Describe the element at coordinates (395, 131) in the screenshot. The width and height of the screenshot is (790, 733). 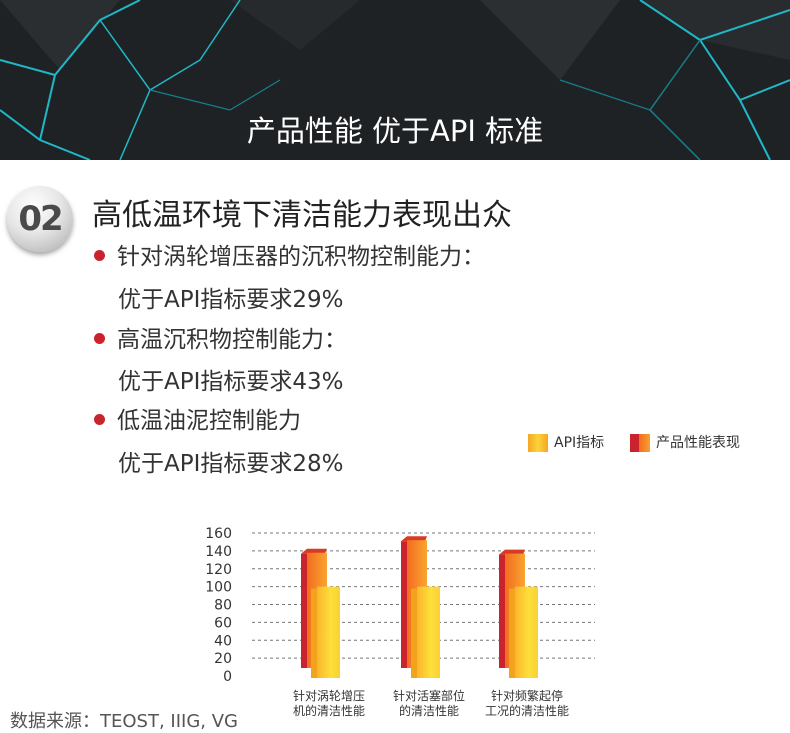
I see `banner-title: 产品性能 优于API 标准` at that location.